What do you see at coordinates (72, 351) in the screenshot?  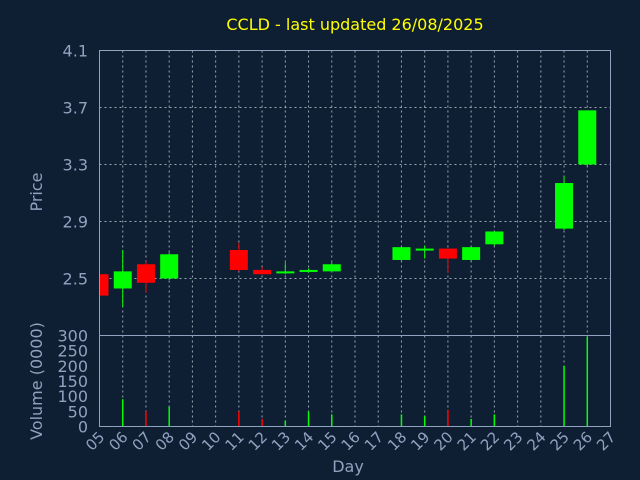 I see `volume-tick-label: 250` at bounding box center [72, 351].